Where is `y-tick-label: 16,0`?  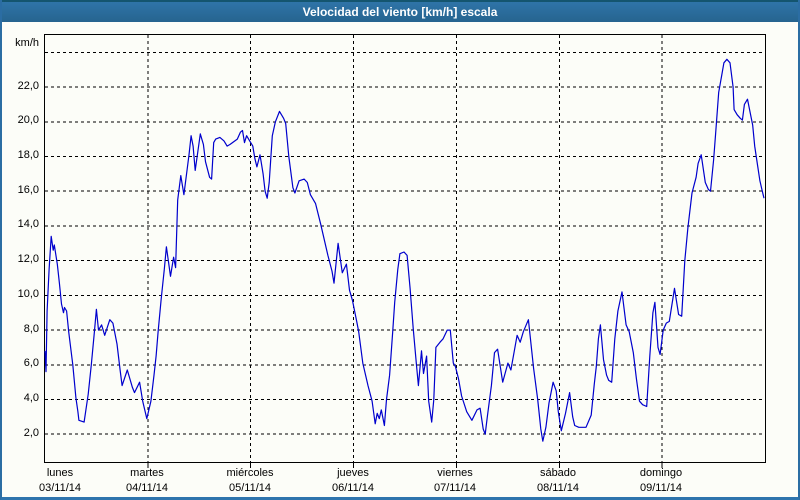 y-tick-label: 16,0 is located at coordinates (28, 190).